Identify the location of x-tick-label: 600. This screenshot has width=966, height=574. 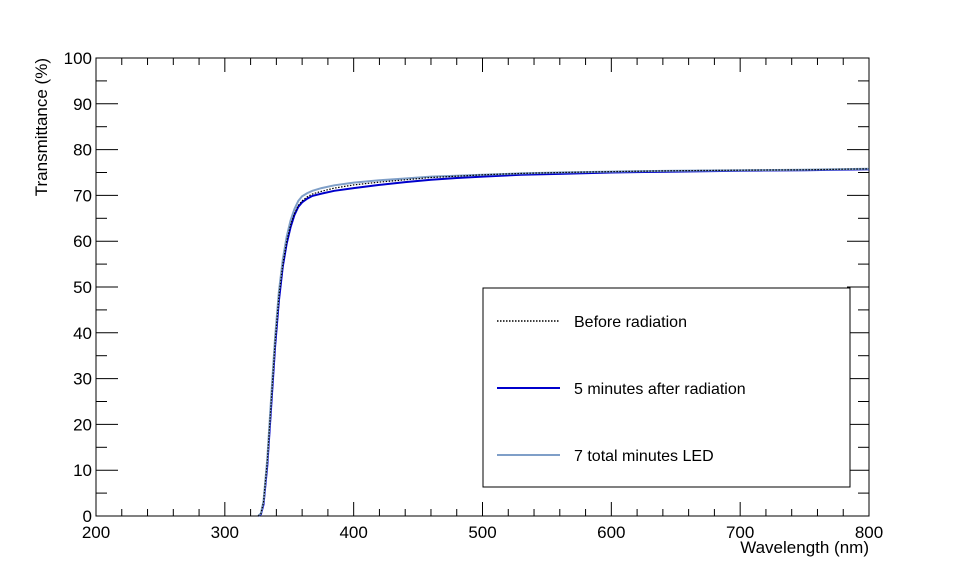
(611, 532).